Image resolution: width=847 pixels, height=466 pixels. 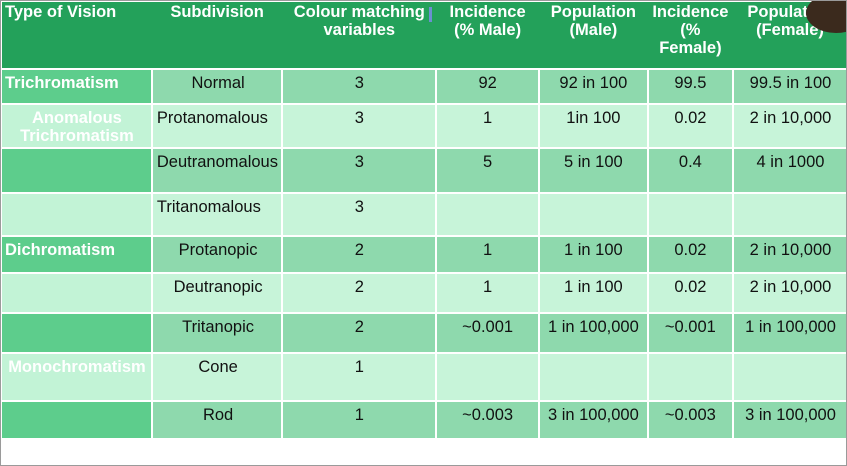 I want to click on cell-type: Anomalous Trichromatism, so click(x=77, y=126).